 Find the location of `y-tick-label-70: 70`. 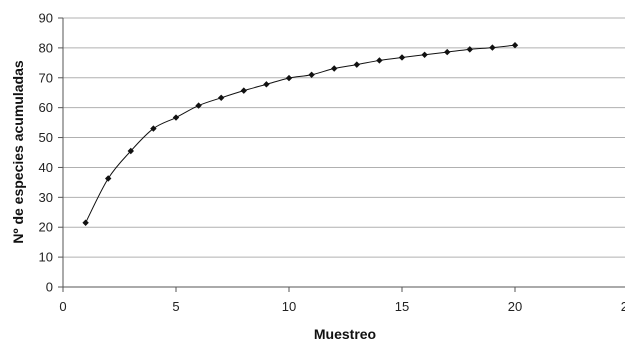

y-tick-label-70: 70 is located at coordinates (46, 77).